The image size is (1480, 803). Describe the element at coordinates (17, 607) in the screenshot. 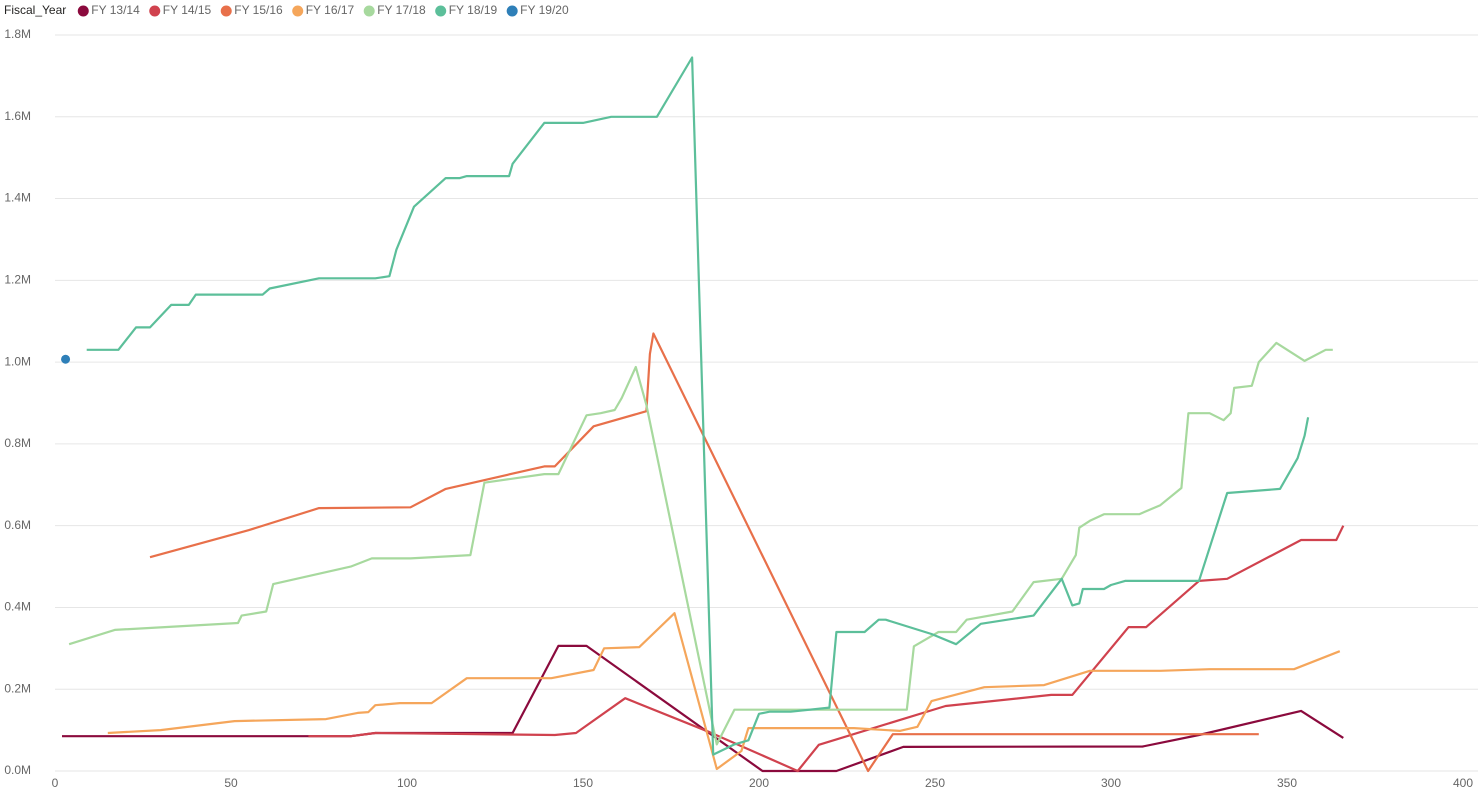

I see `y-tick-label: 0.4M` at that location.